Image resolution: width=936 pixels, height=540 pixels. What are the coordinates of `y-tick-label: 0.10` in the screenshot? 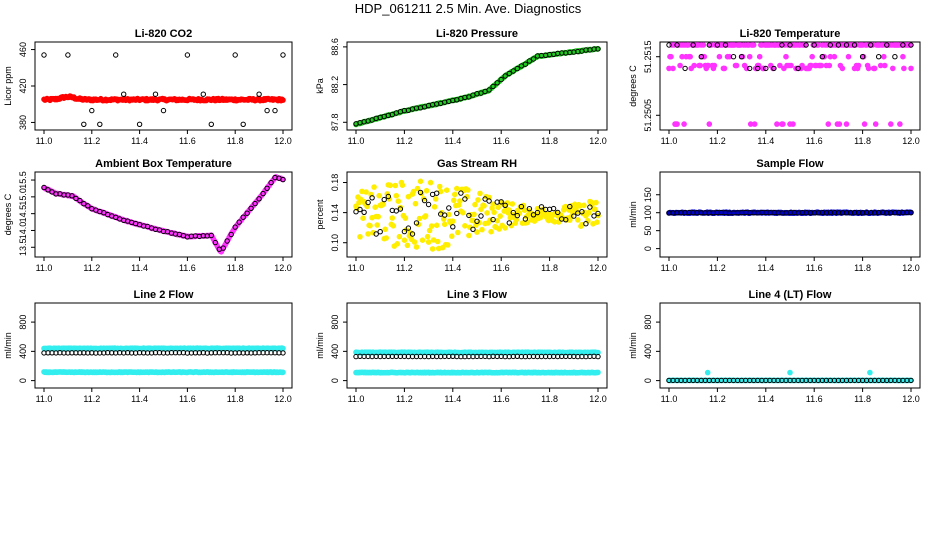 It's located at (335, 243).